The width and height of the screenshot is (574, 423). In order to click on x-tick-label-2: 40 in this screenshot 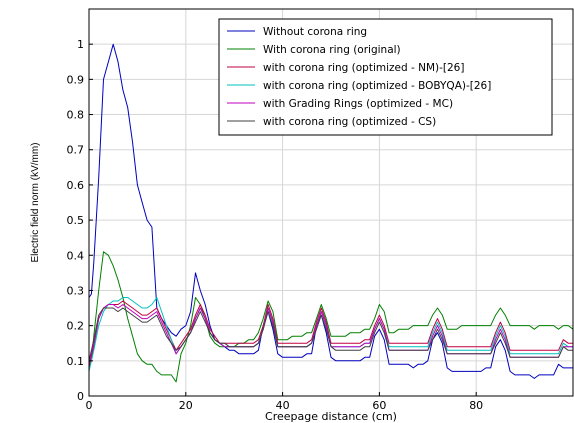, I will do `click(283, 405)`.